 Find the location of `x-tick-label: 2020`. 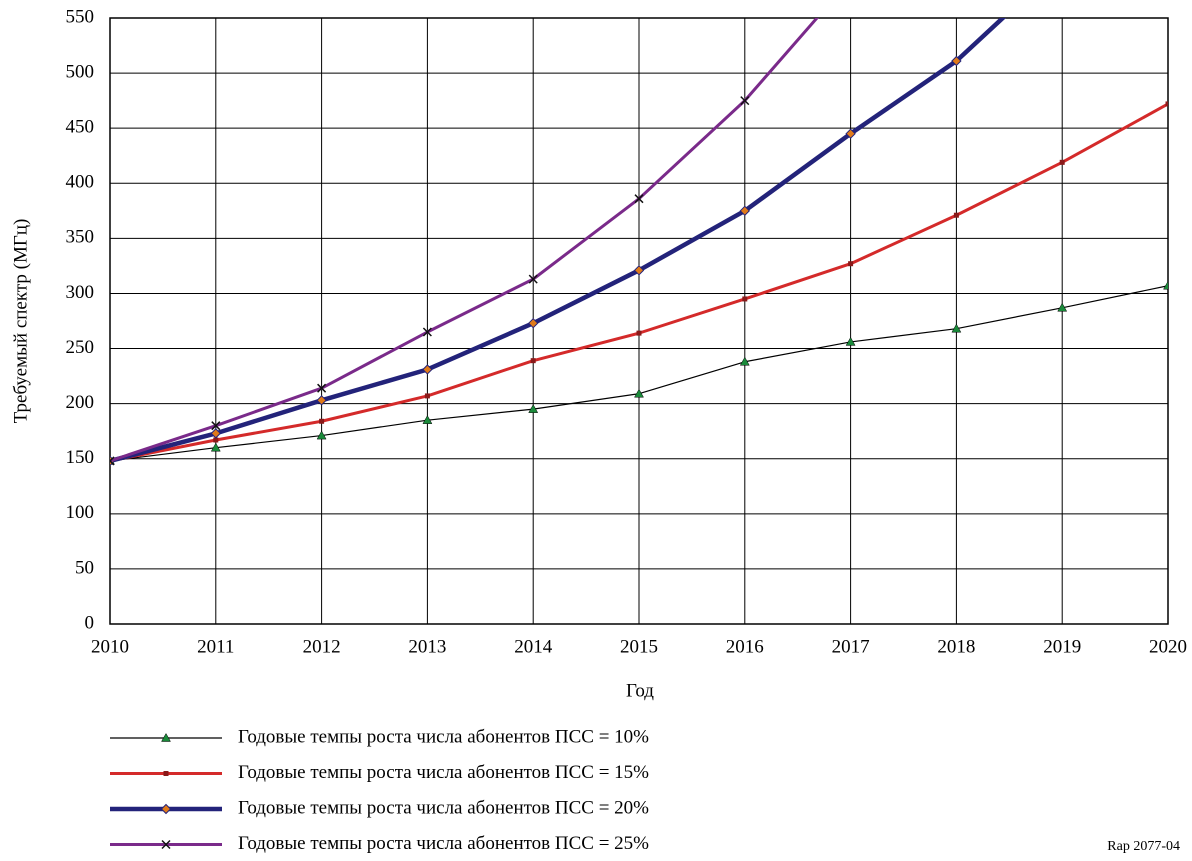

x-tick-label: 2020 is located at coordinates (1168, 646).